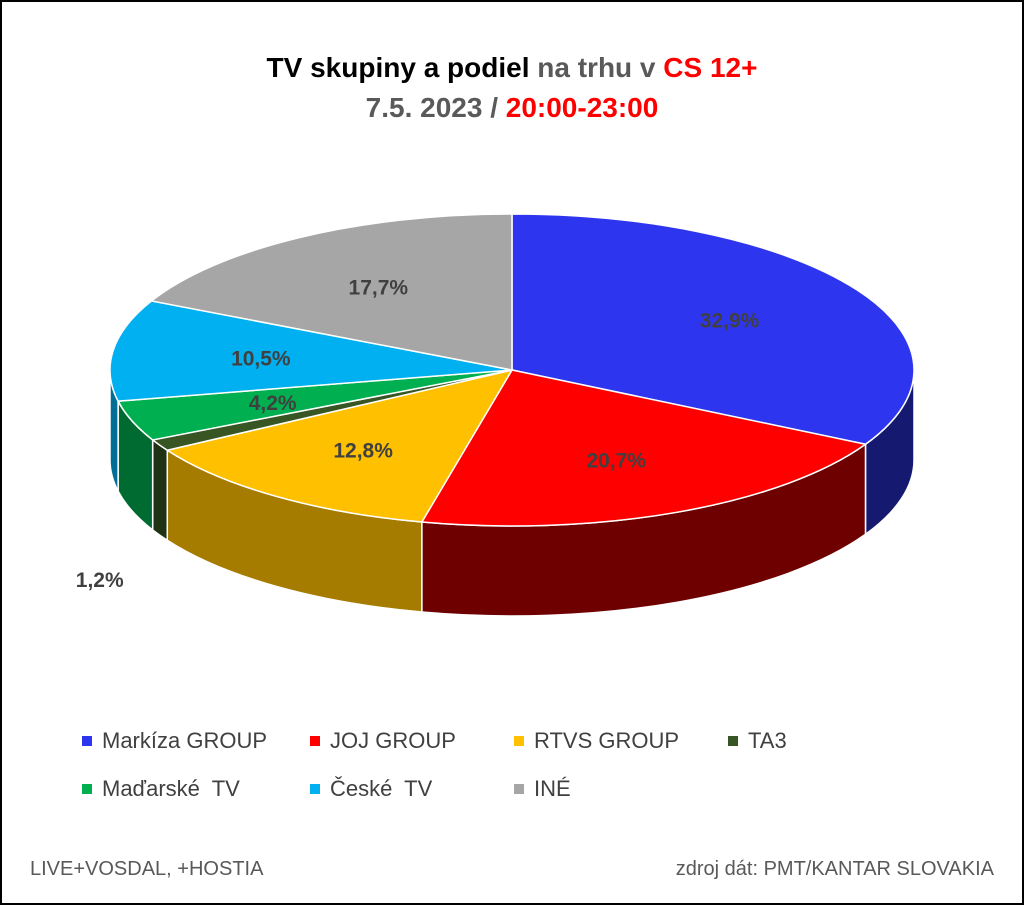  Describe the element at coordinates (171, 788) in the screenshot. I see `legend-label: Maďarské TV` at that location.